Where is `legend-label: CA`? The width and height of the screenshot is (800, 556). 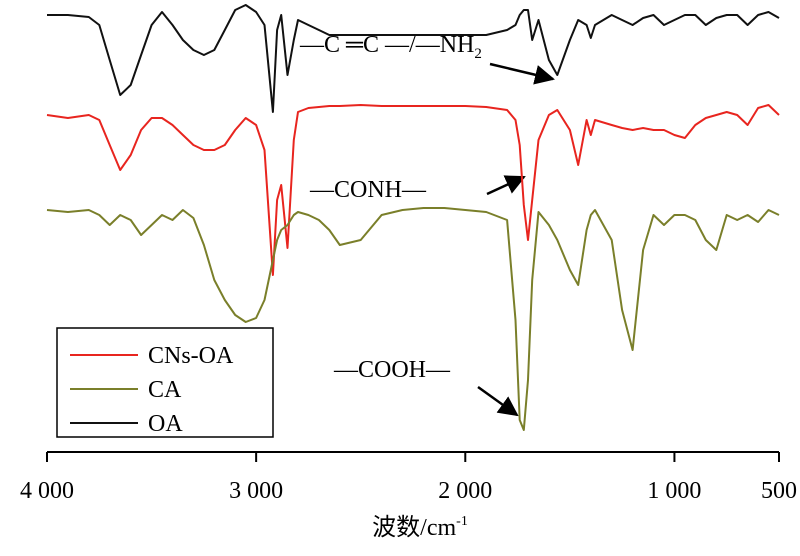
legend-label: CA is located at coordinates (165, 390).